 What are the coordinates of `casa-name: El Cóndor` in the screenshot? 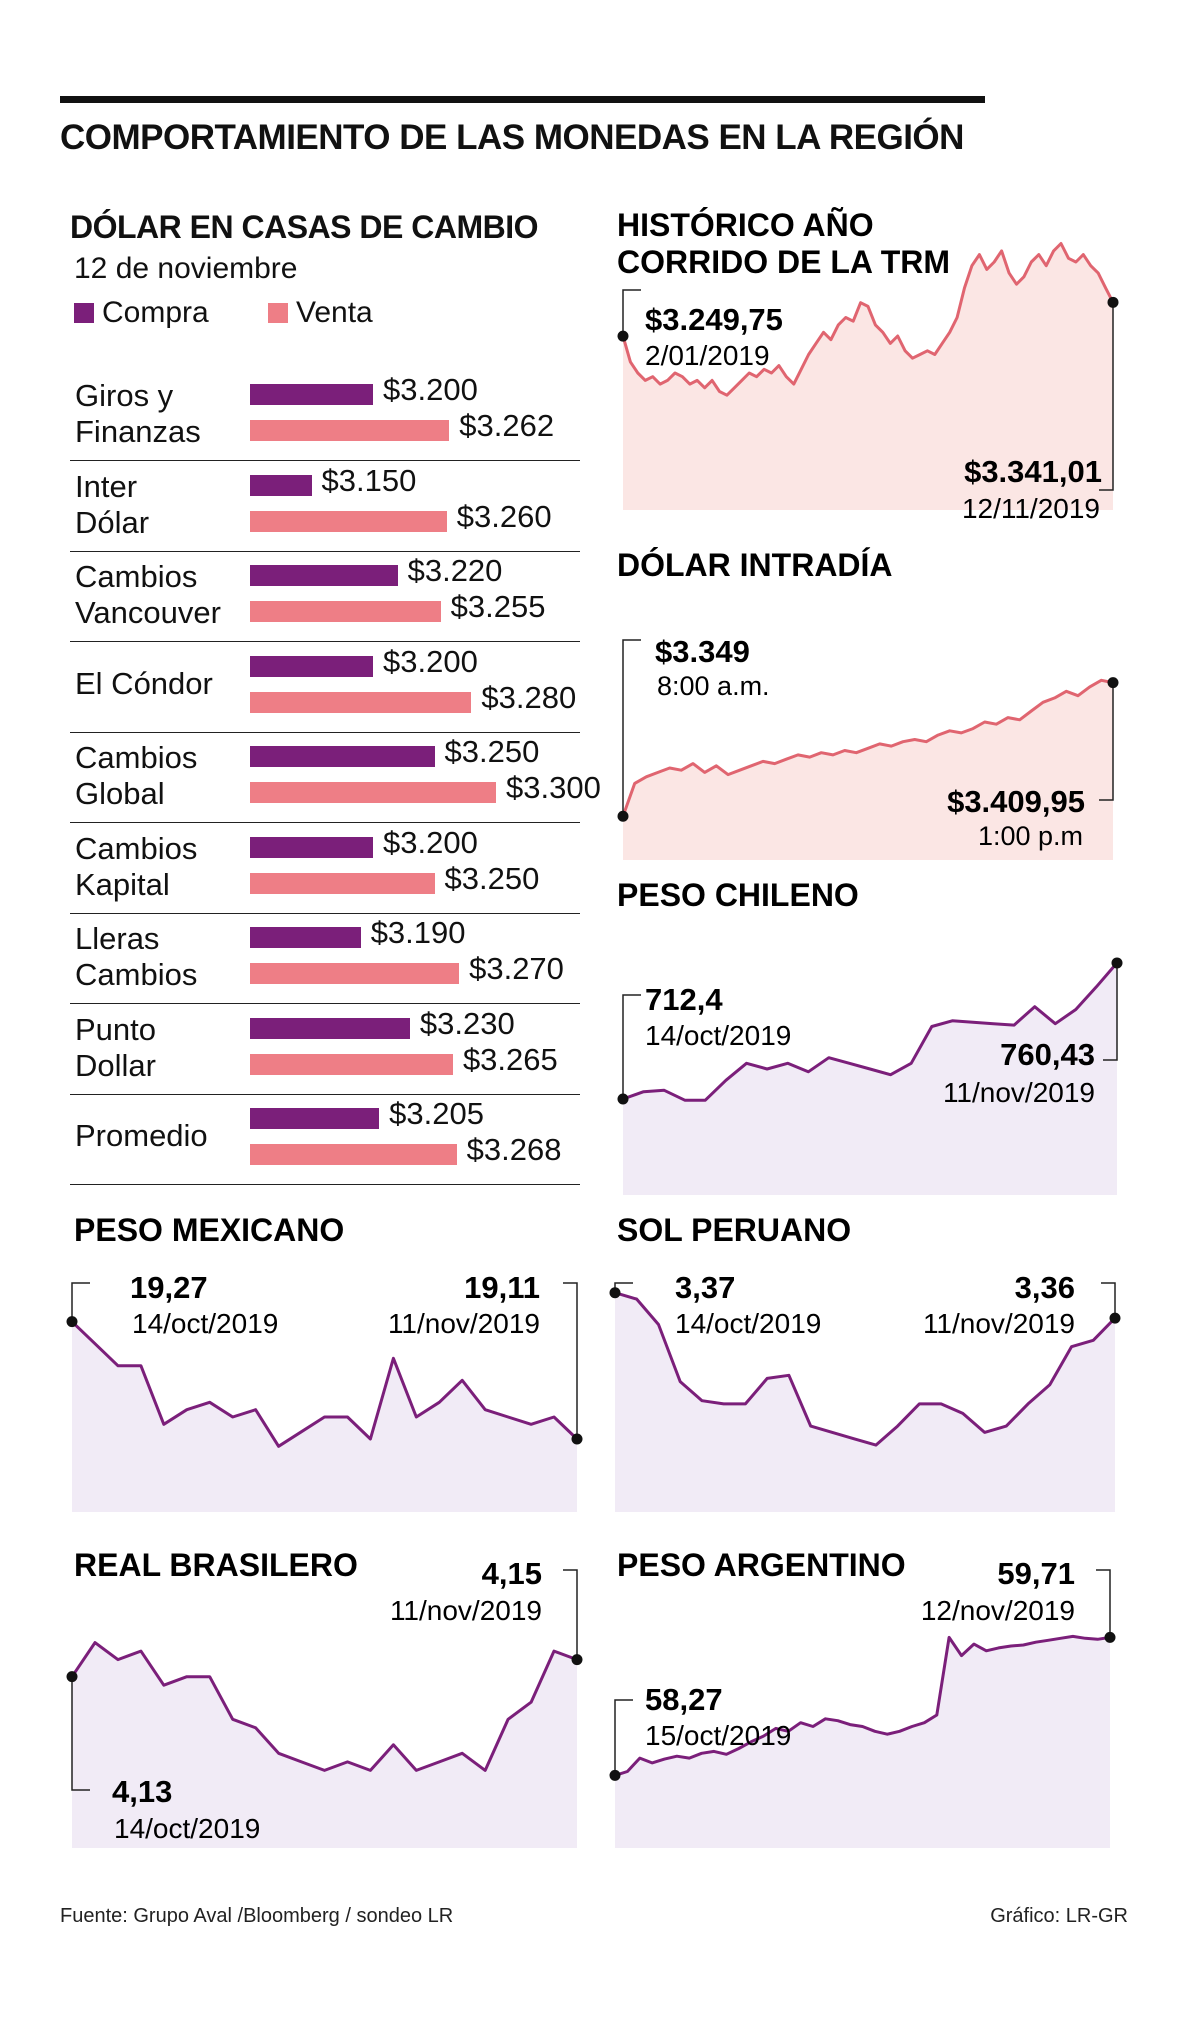 It's located at (144, 683).